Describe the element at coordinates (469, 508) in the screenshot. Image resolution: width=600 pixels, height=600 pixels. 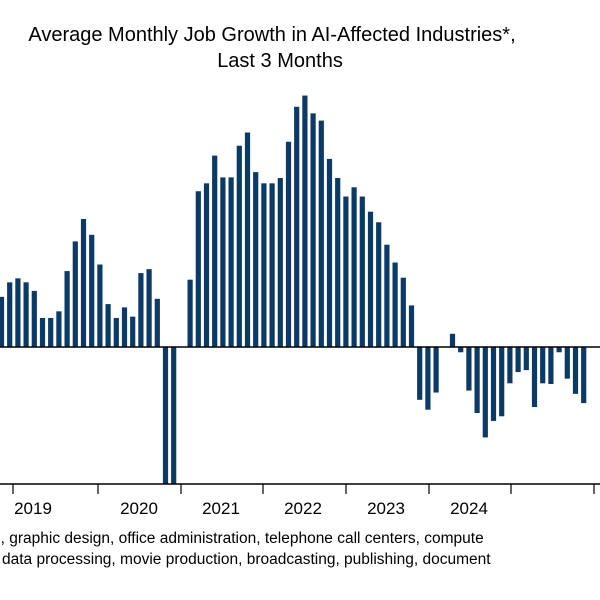
I see `x-tick-label-2024: 2024` at that location.